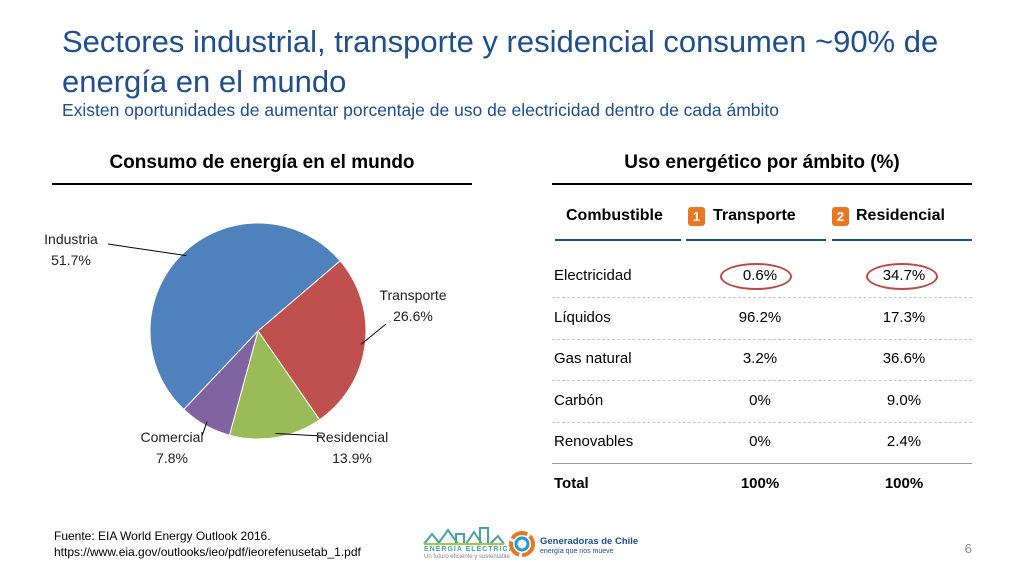  I want to click on table-title: Uso energético por ámbito (%), so click(762, 162).